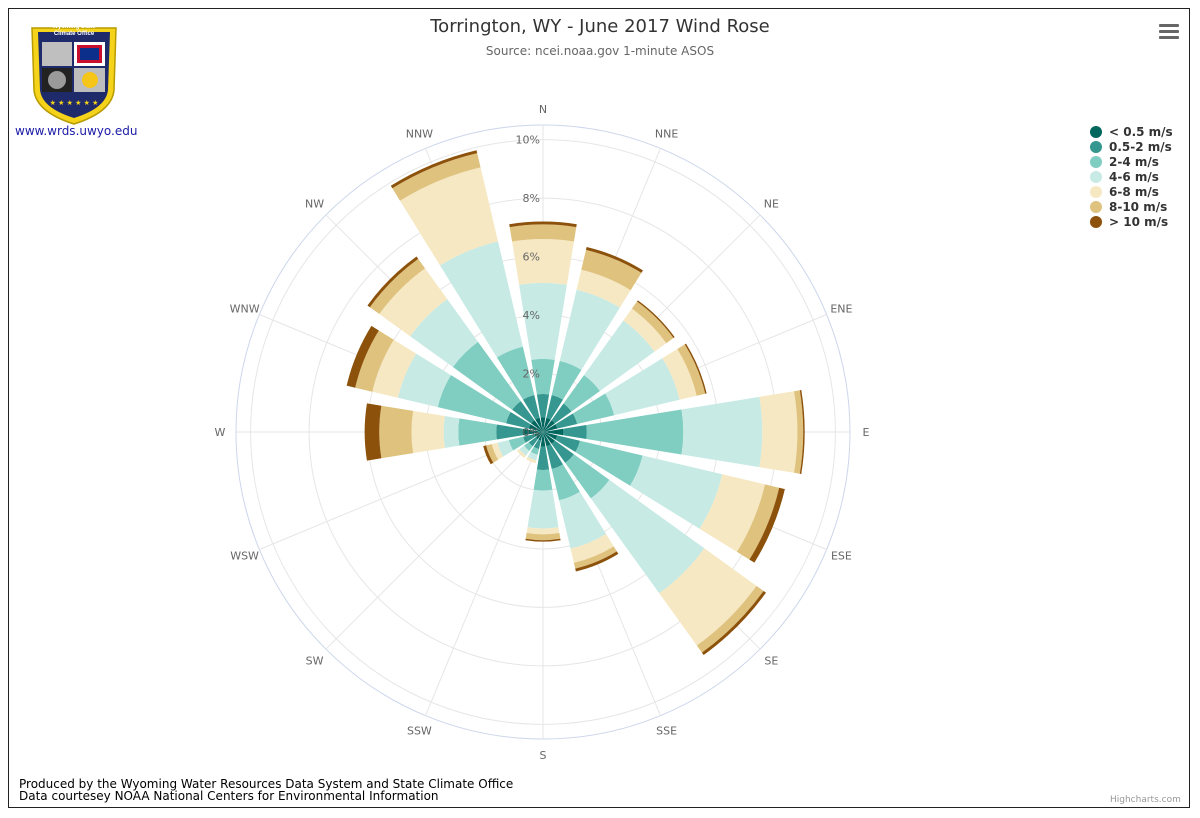 This screenshot has width=1200, height=818. Describe the element at coordinates (543, 537) in the screenshot. I see `bar-s-8-10-m-s` at that location.